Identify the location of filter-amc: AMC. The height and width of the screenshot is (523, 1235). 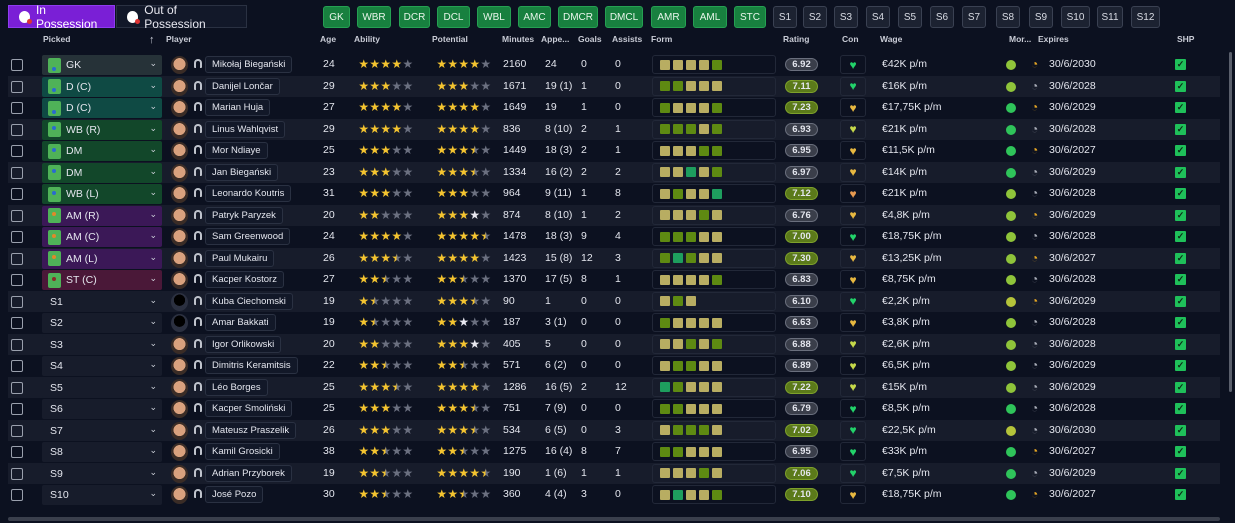
(534, 17).